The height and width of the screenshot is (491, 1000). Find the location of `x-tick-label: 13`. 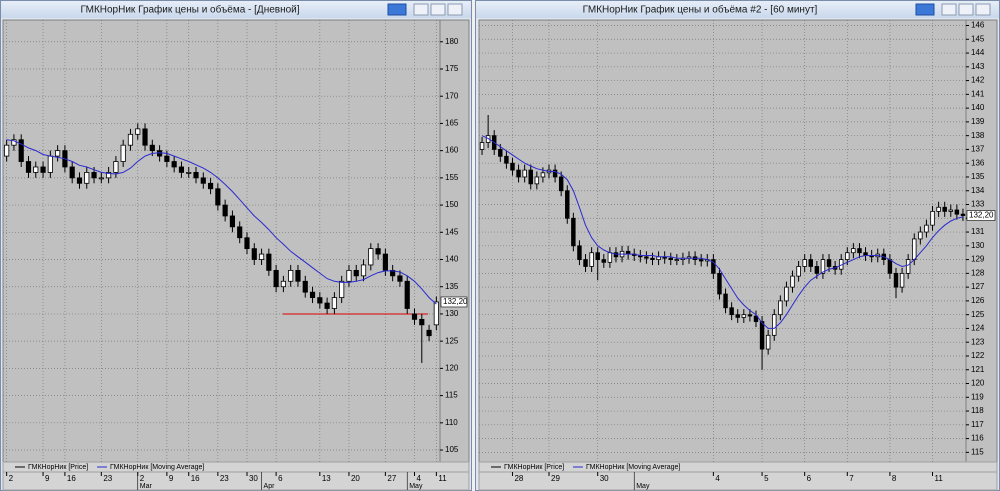

x-tick-label: 13 is located at coordinates (326, 478).